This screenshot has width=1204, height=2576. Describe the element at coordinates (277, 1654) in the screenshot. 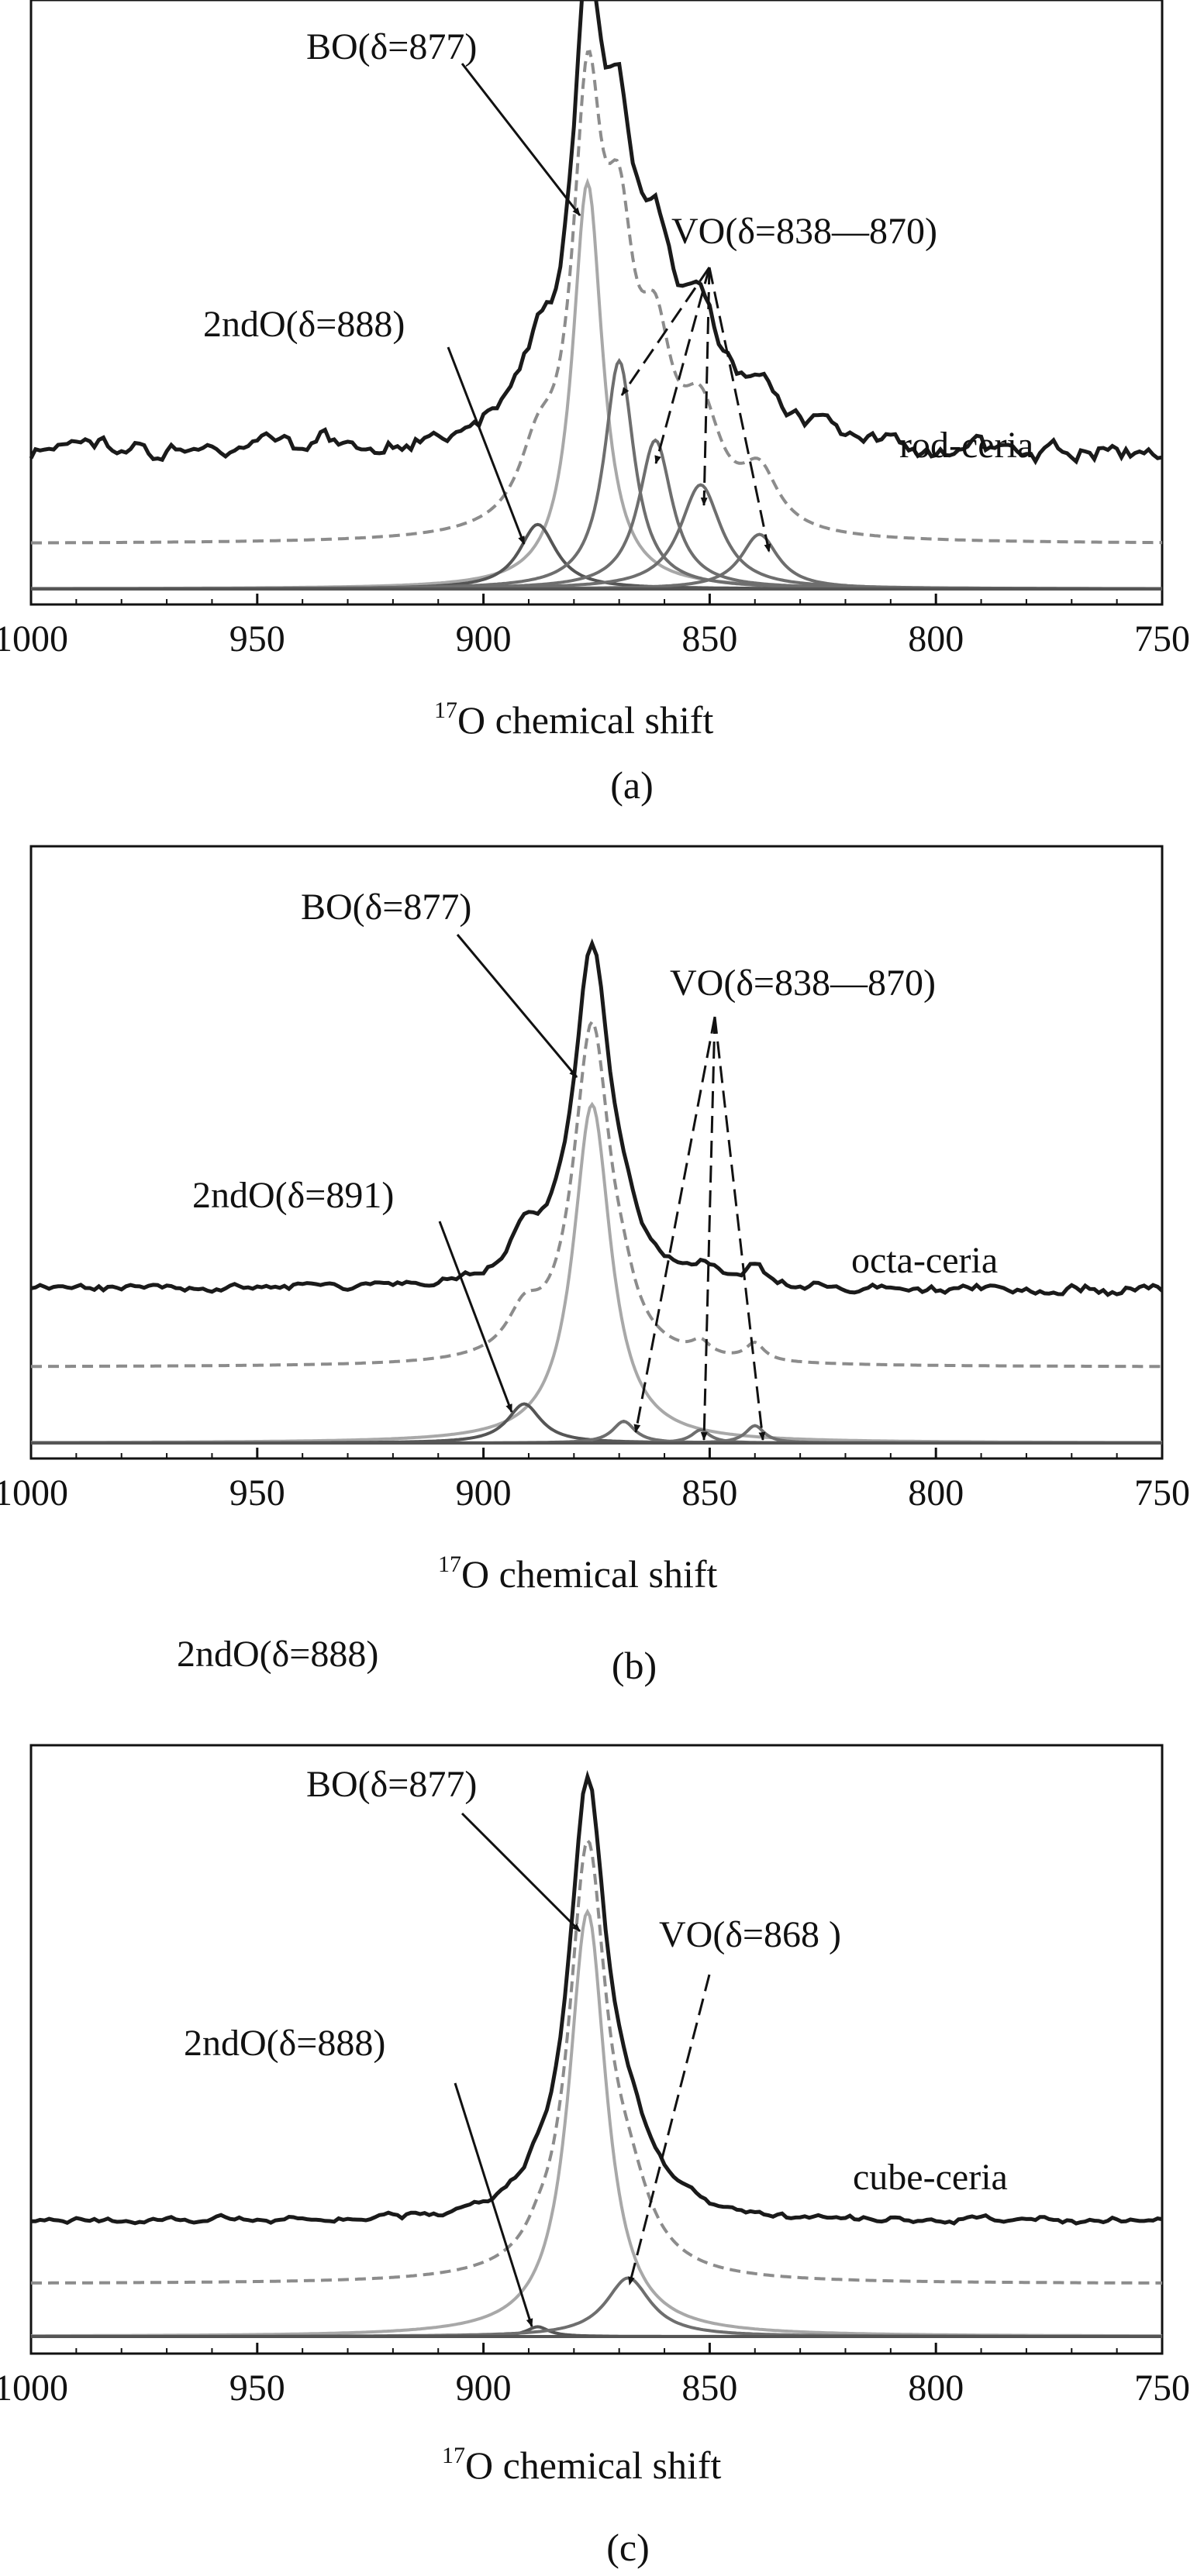

I see `stray-label: 2ndO(δ=888)` at that location.